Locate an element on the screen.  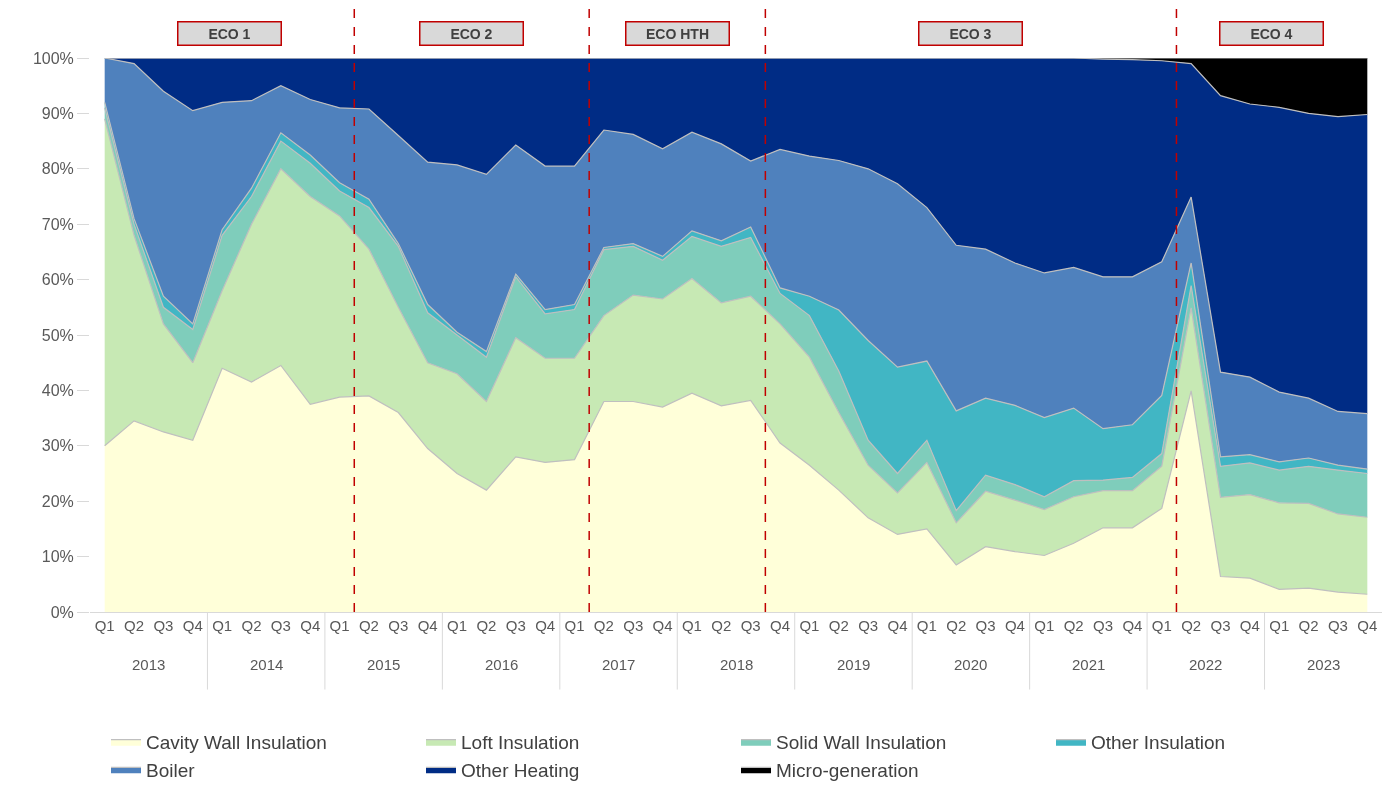
text: 2014 is located at coordinates (267, 664).